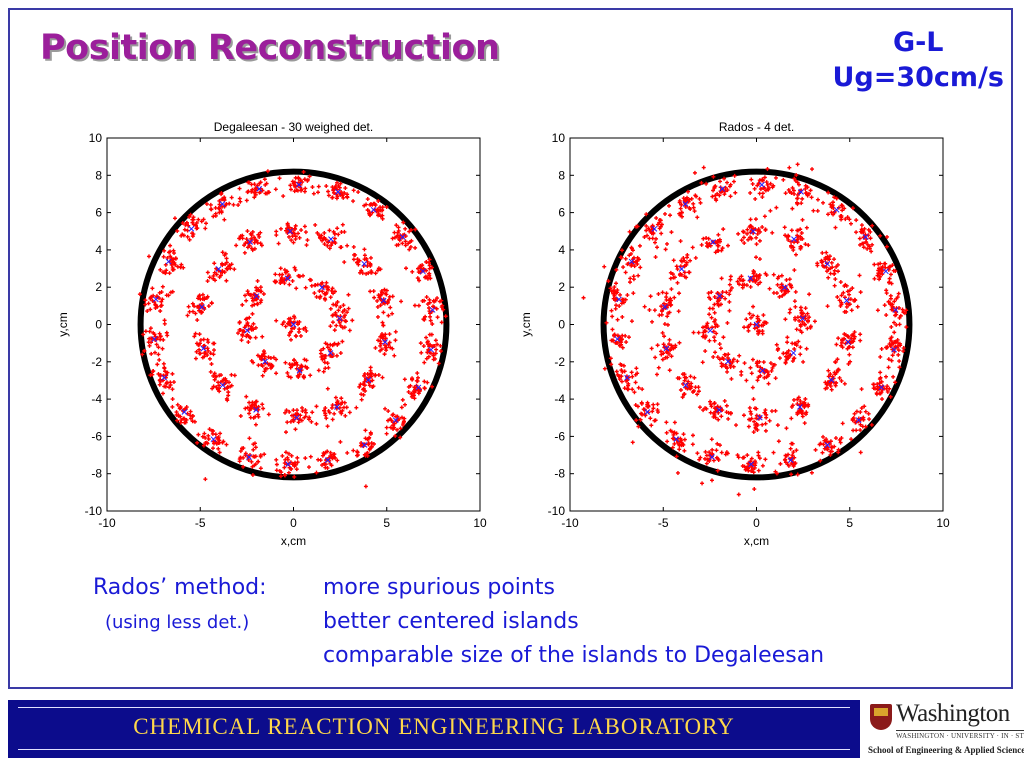 Image resolution: width=1024 pixels, height=768 pixels. Describe the element at coordinates (98, 175) in the screenshot. I see `y-tick-label: 8` at that location.